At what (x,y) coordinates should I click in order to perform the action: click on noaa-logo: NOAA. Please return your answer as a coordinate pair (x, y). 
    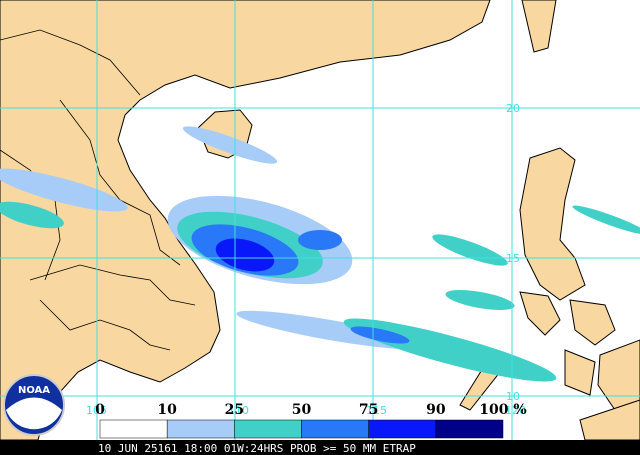
    Looking at the image, I should click on (34, 405).